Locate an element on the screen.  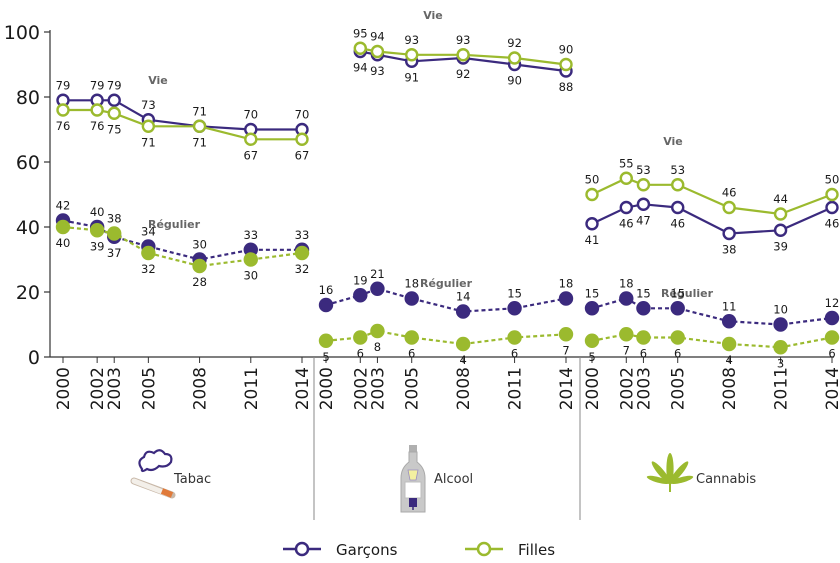
data-label: 53 is located at coordinates (643, 170).